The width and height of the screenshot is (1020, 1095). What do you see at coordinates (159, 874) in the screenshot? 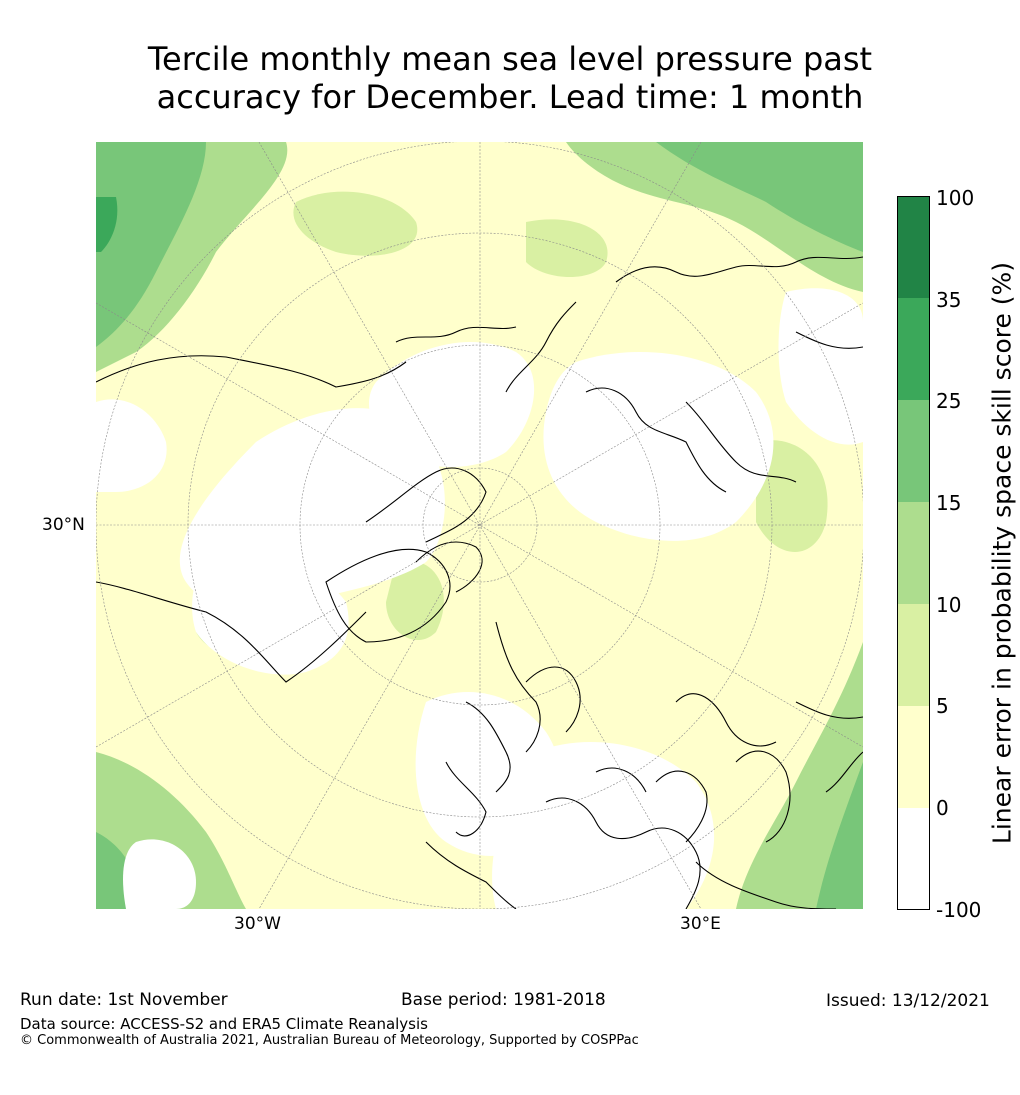
I see `no-skill-region-pacific` at bounding box center [159, 874].